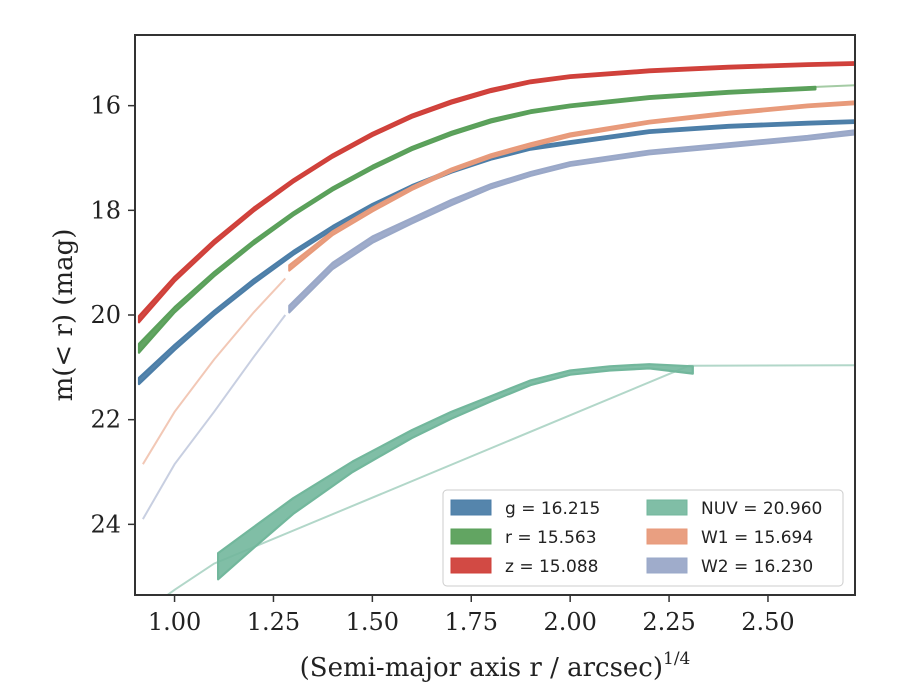  Describe the element at coordinates (372, 622) in the screenshot. I see `x-tick-label: 1.50` at that location.